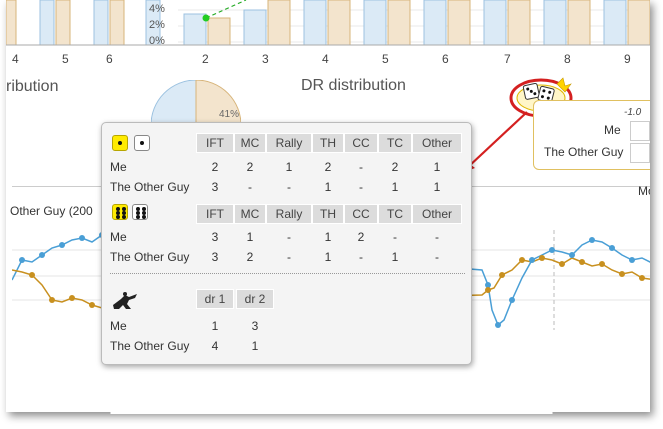 Image resolution: width=663 pixels, height=429 pixels. I want to click on col-header-dr1: dr 1, so click(215, 299).